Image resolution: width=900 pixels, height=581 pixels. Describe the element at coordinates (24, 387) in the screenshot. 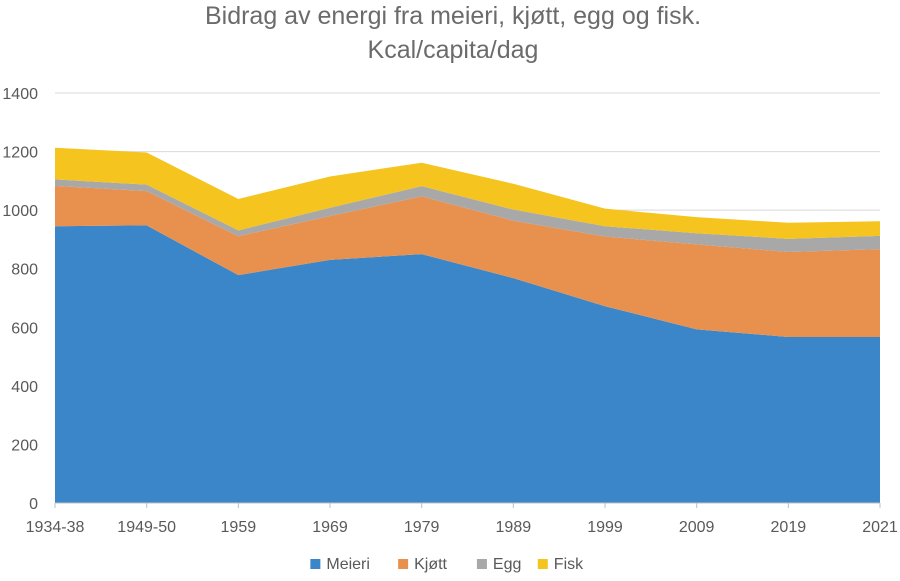

I see `y-tick-label: 400` at that location.